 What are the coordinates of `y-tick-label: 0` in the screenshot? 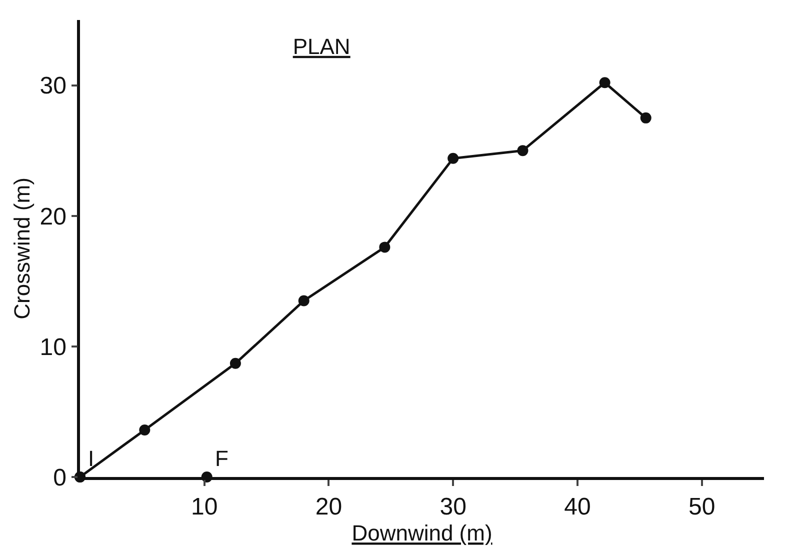 It's located at (59, 478).